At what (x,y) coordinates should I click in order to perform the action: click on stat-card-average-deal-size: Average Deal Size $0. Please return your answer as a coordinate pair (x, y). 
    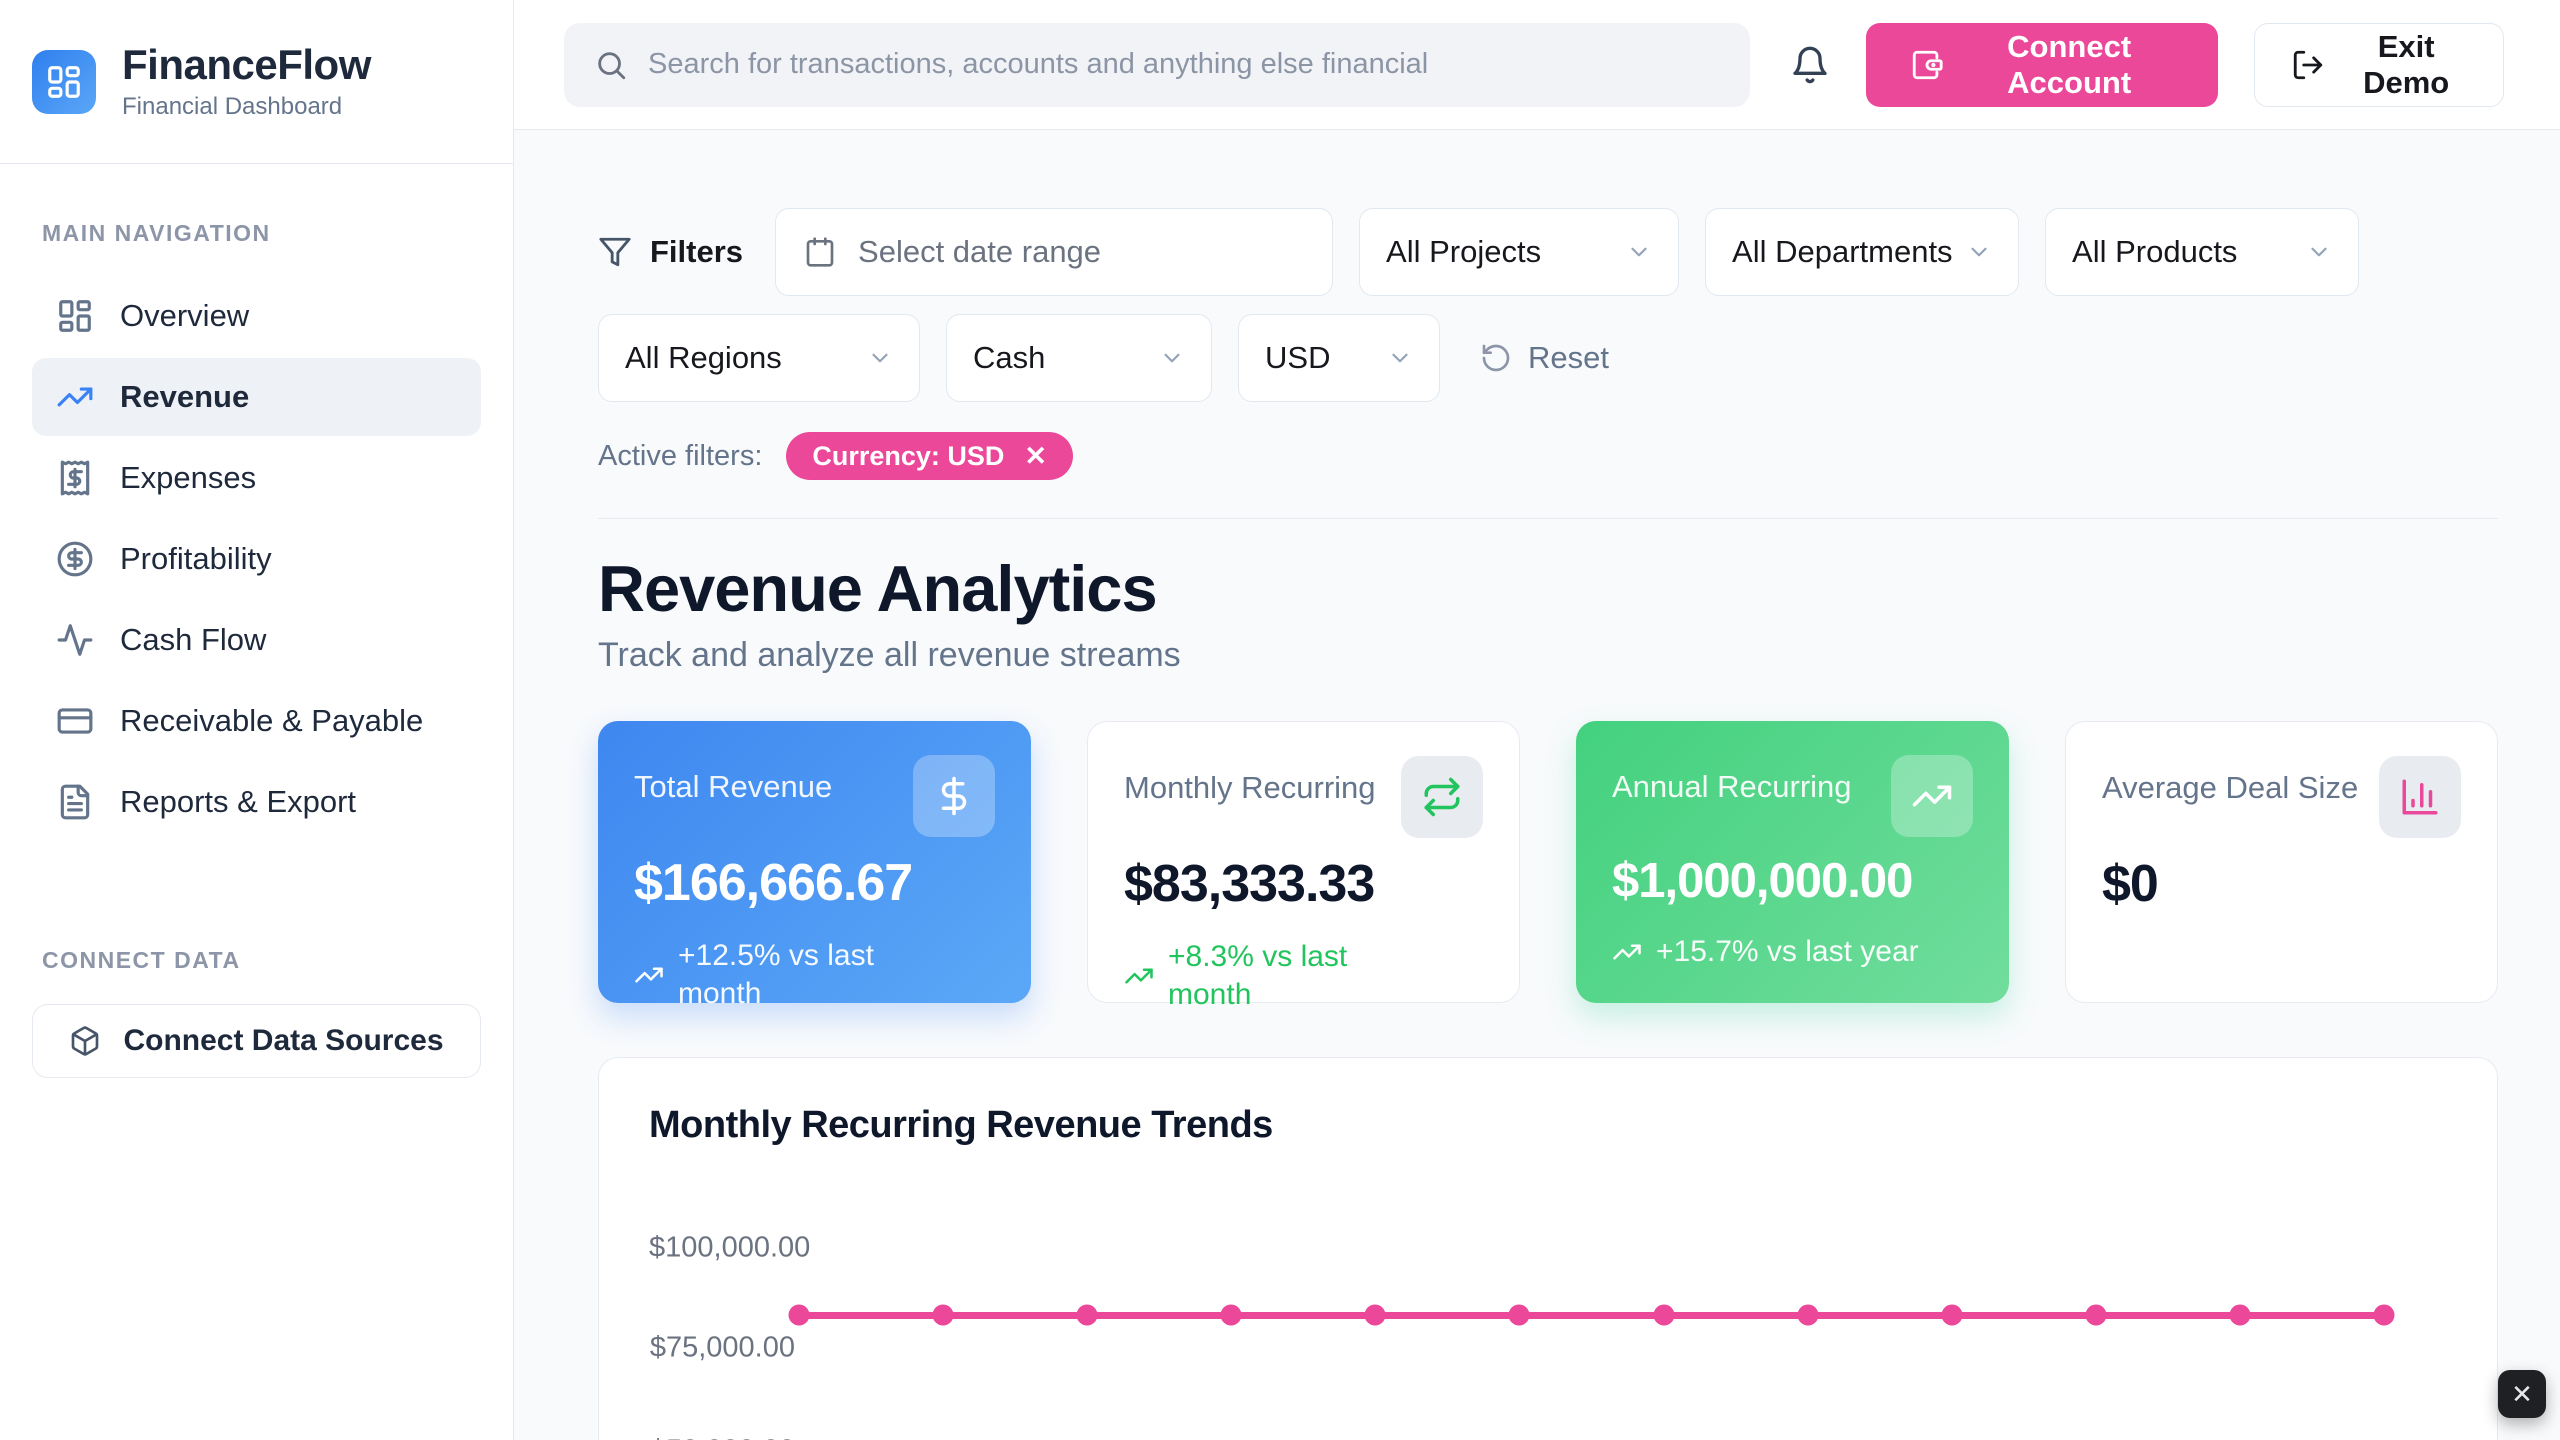
    Looking at the image, I should click on (2281, 862).